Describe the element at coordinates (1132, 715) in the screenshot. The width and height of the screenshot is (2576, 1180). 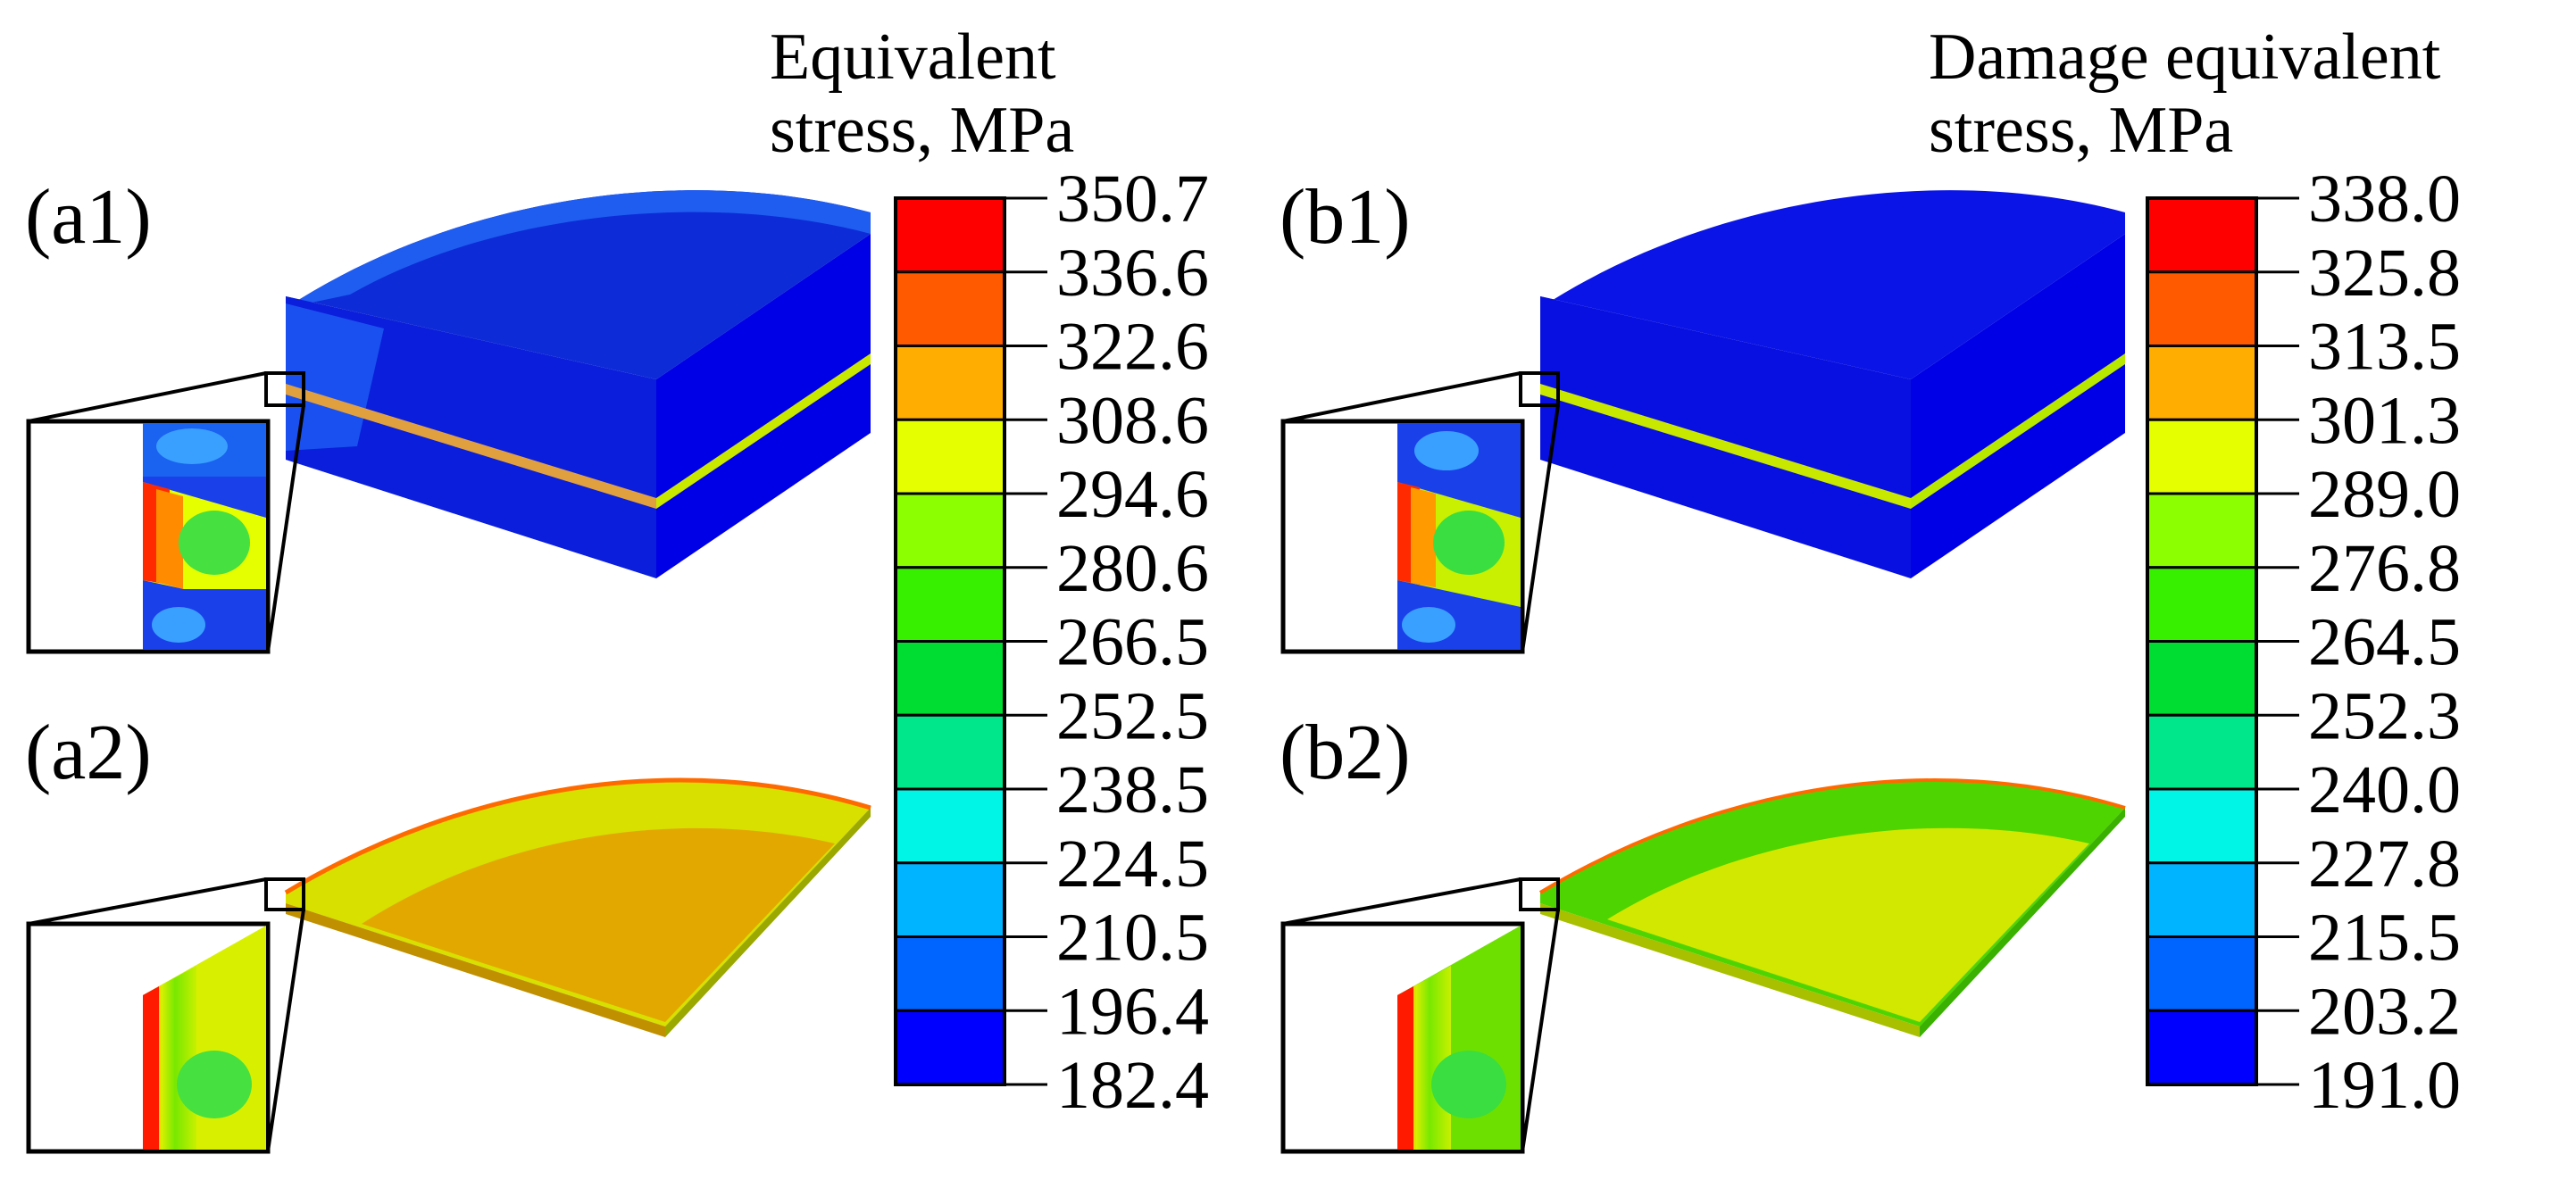
I see `legend_a-tick-label-7: 252.5` at that location.